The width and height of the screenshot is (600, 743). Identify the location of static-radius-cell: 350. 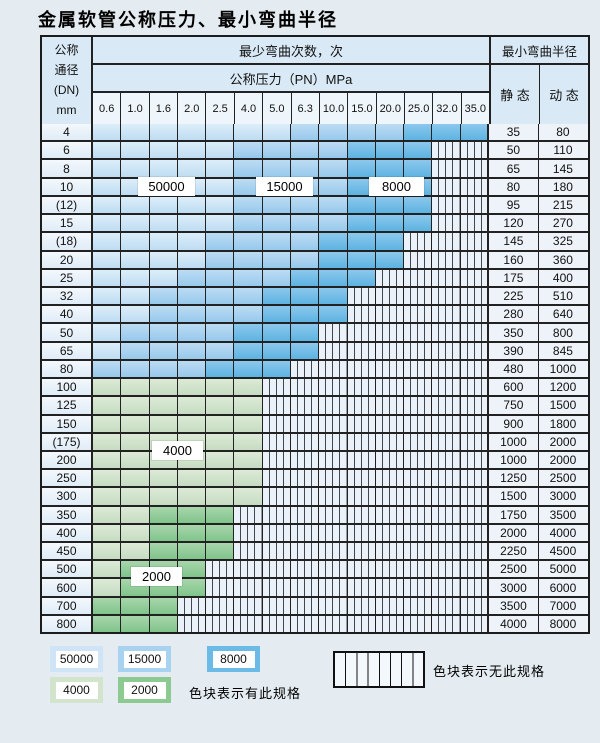
(513, 332).